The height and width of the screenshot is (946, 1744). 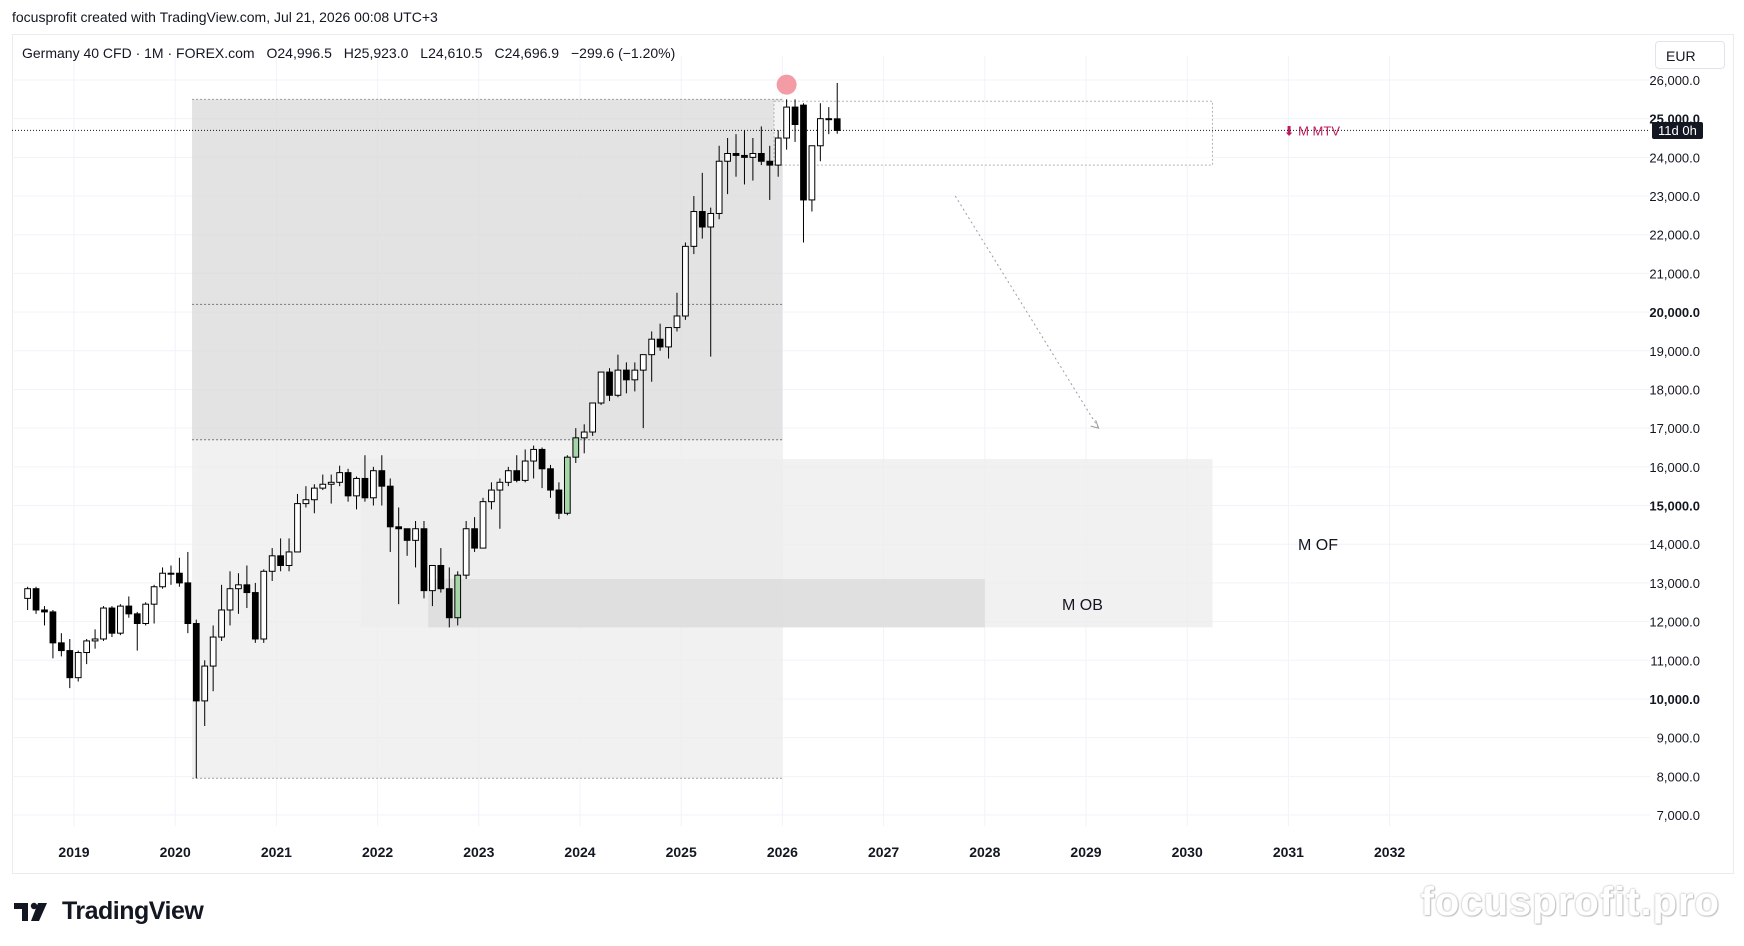 I want to click on projection-arrow-line, so click(x=1027, y=312).